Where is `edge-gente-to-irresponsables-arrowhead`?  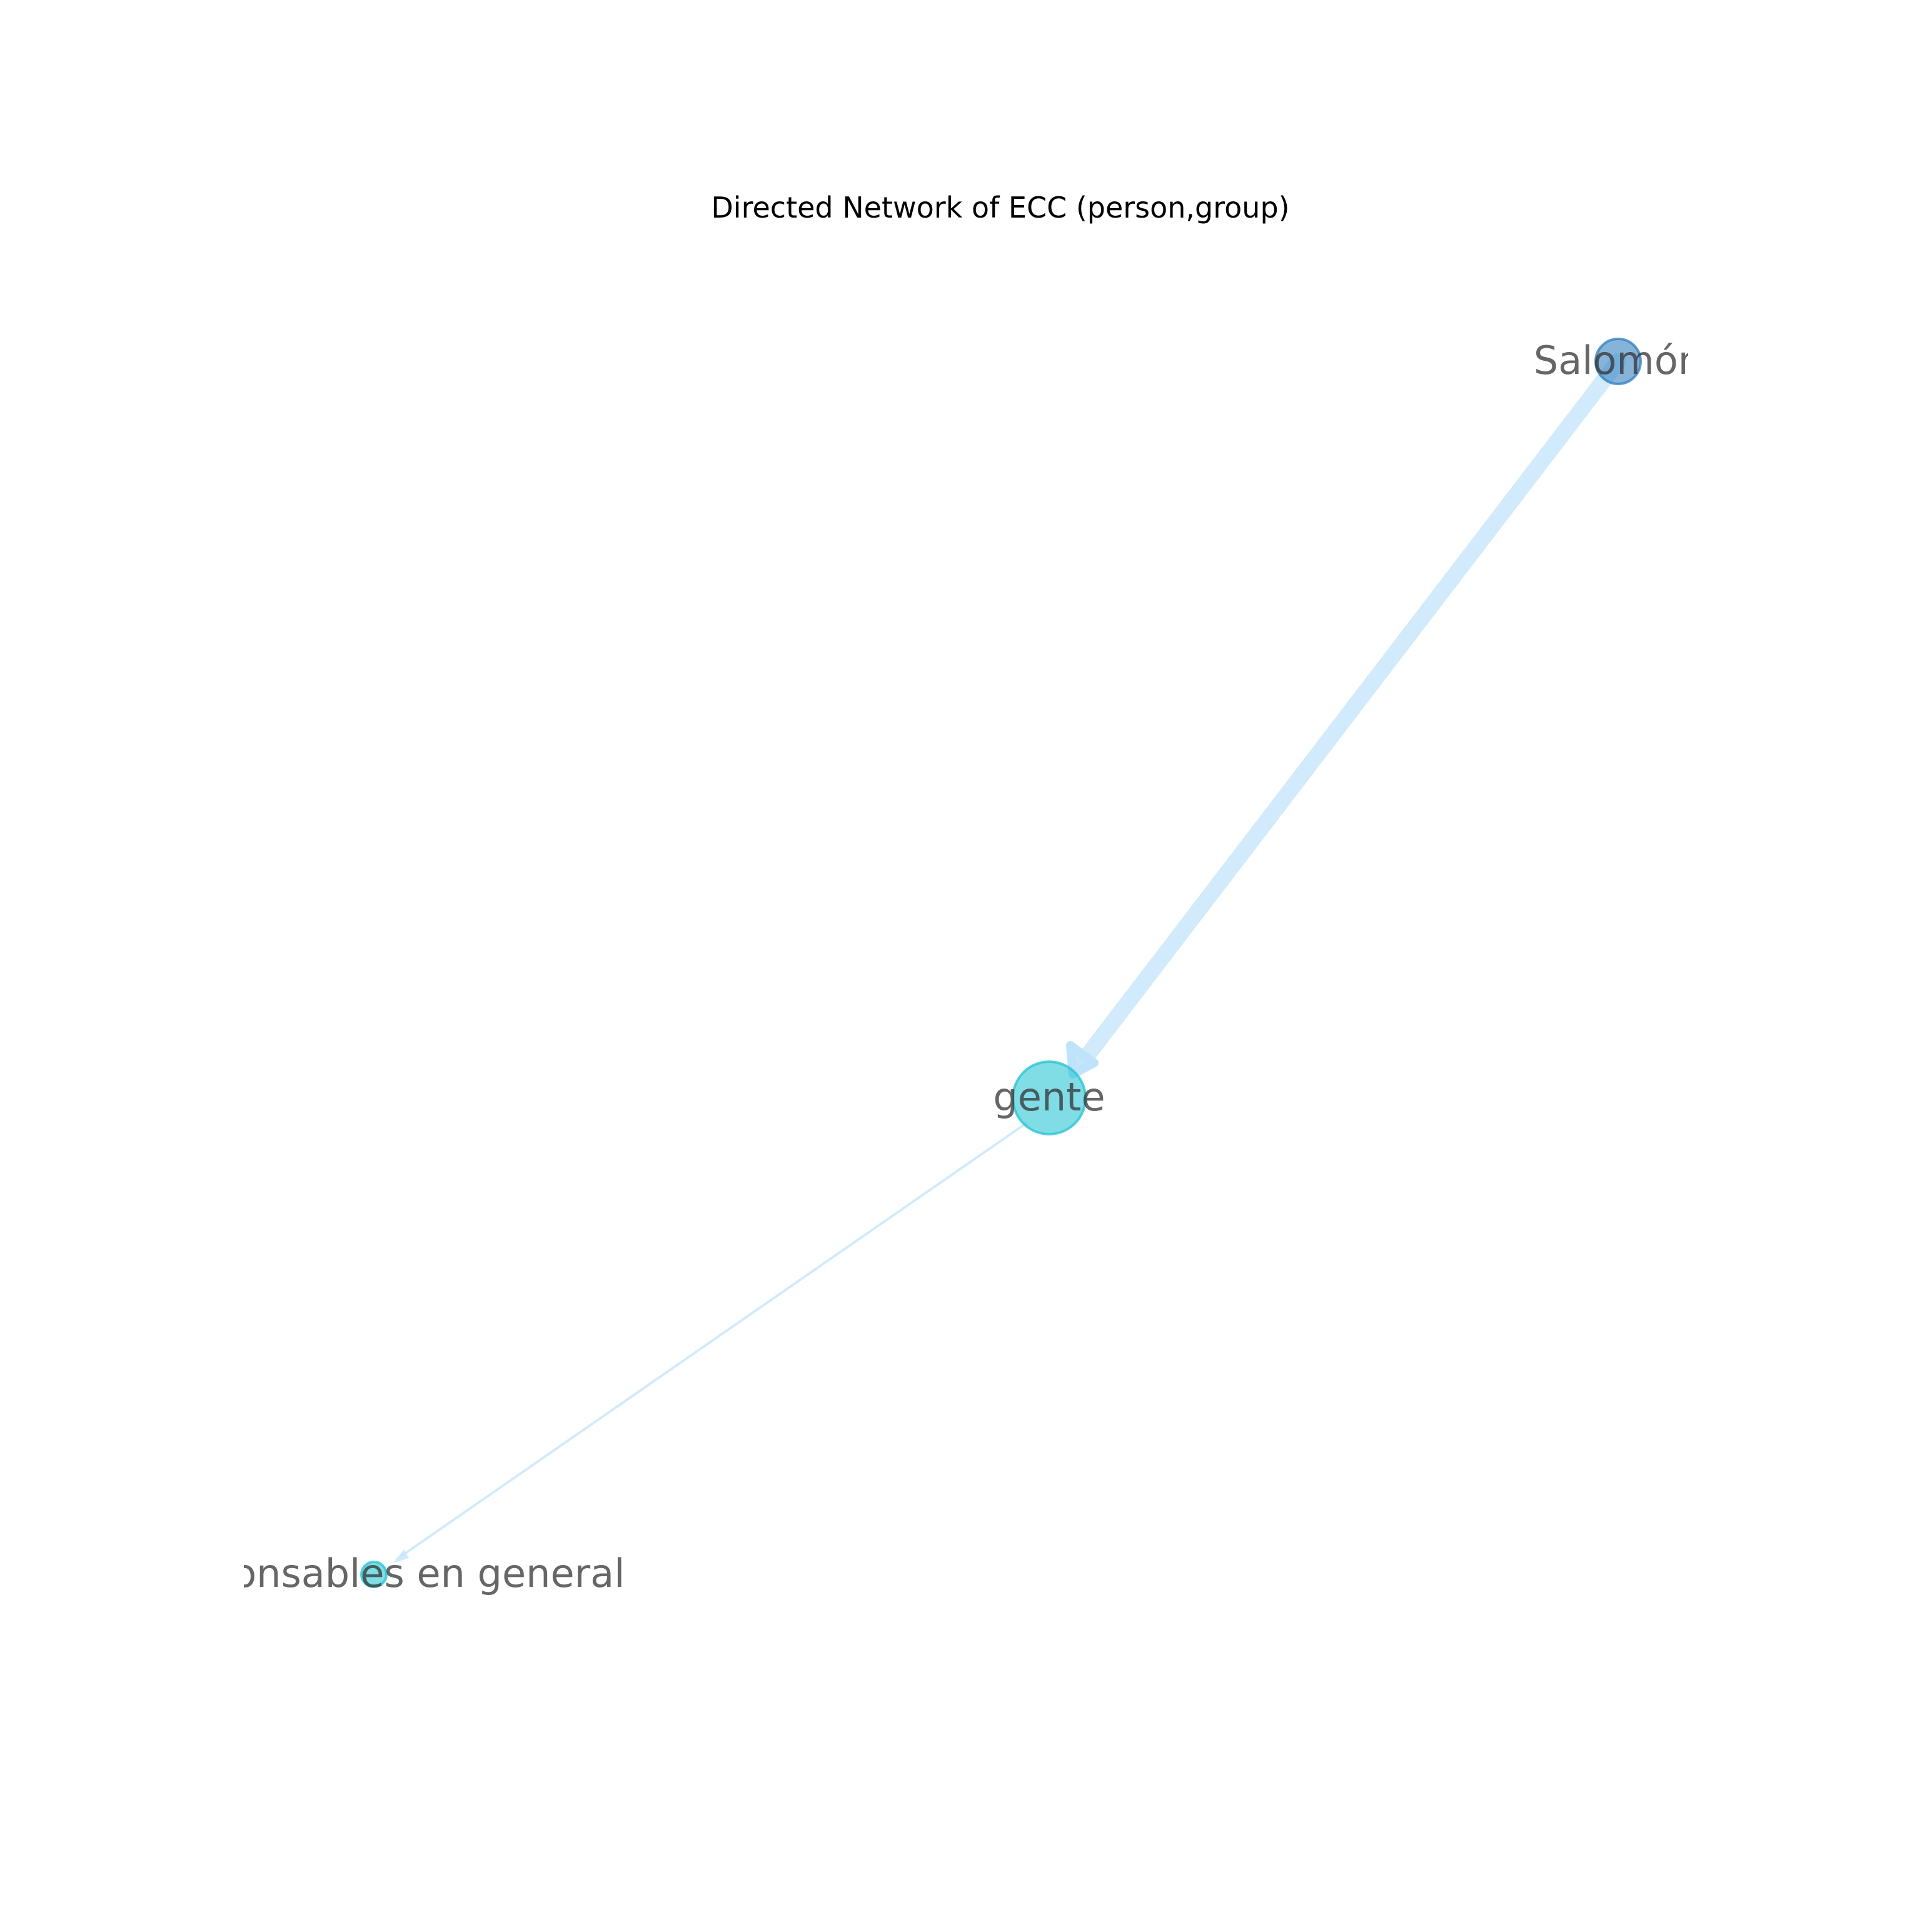
edge-gente-to-irresponsables-arrowhead is located at coordinates (401, 1556).